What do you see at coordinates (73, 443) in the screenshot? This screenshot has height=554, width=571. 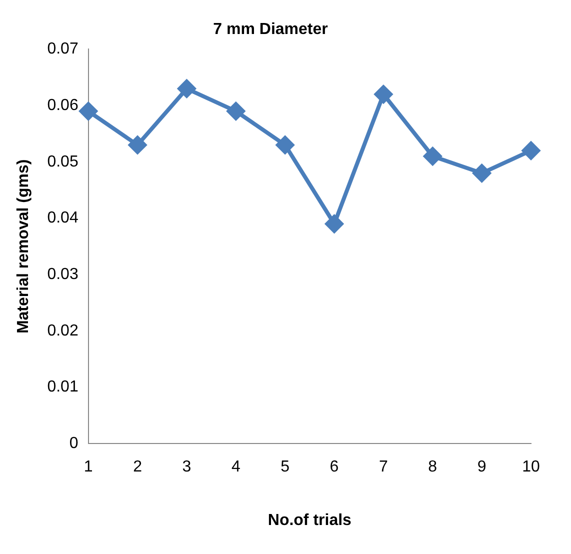 I see `y-tick-label: 0` at bounding box center [73, 443].